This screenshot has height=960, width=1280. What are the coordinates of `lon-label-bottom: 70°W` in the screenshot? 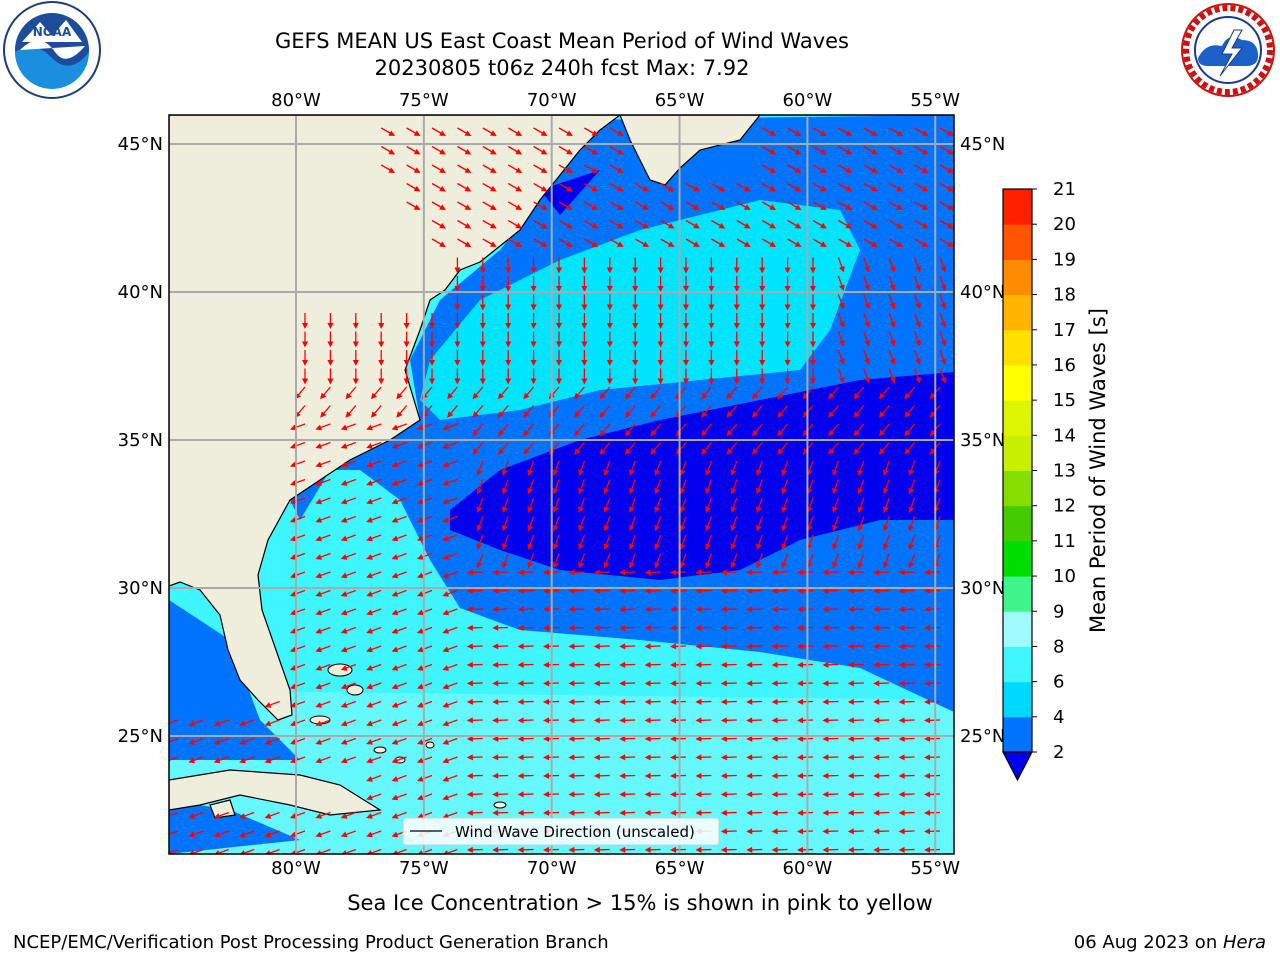 It's located at (552, 868).